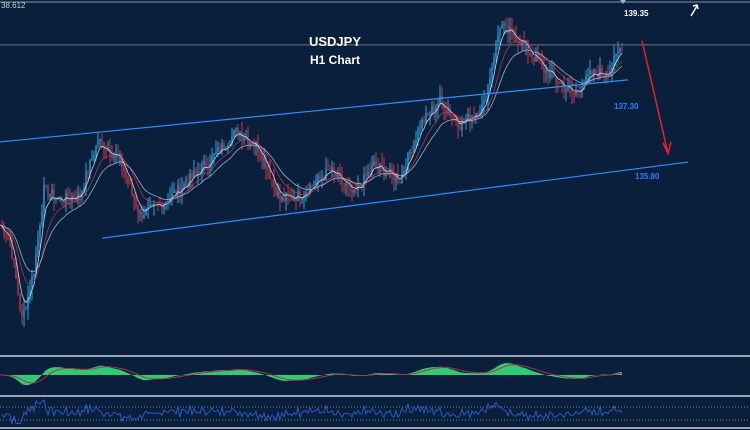 The width and height of the screenshot is (750, 430). I want to click on level-label-139-35: 139.35, so click(636, 13).